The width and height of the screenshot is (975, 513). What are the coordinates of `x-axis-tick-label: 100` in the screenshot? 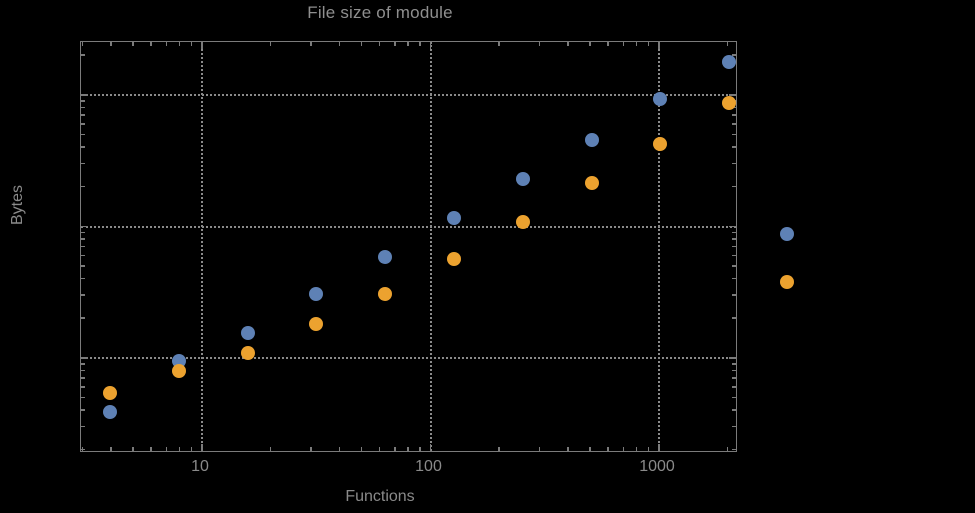 It's located at (428, 466).